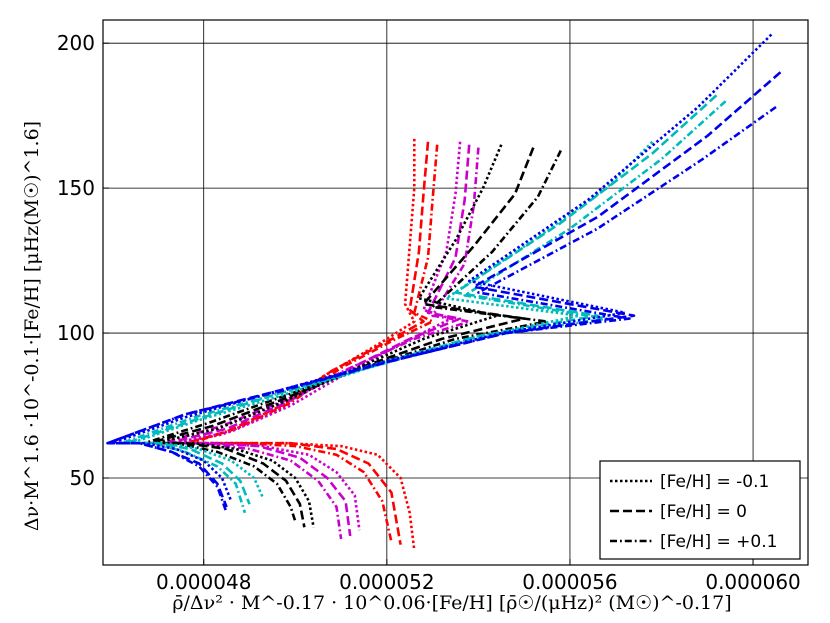 The width and height of the screenshot is (830, 623). I want to click on y-tick-label: 200, so click(76, 43).